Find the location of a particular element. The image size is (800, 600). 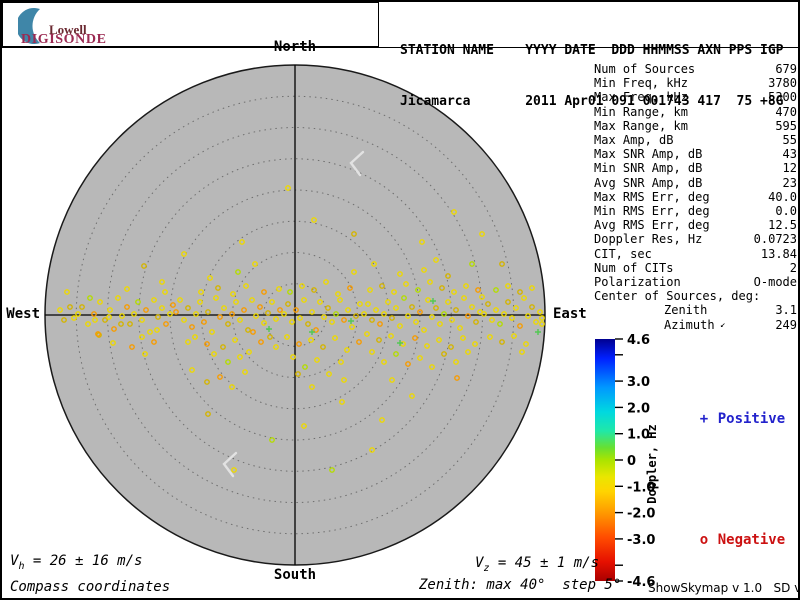

stat-value: 3780 is located at coordinates (782, 83).